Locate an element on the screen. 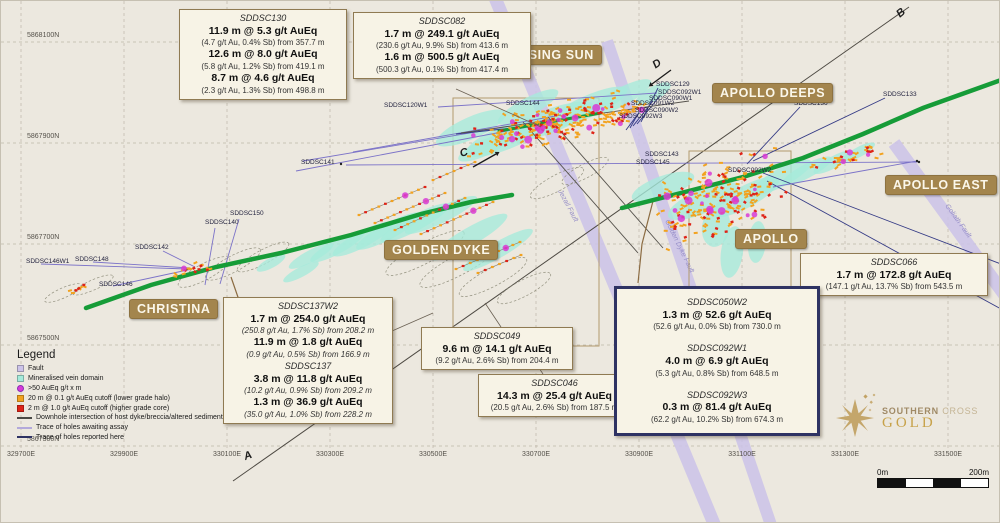 The height and width of the screenshot is (523, 1000). hole-label-sddsc148: SDDSC148 is located at coordinates (92, 259).